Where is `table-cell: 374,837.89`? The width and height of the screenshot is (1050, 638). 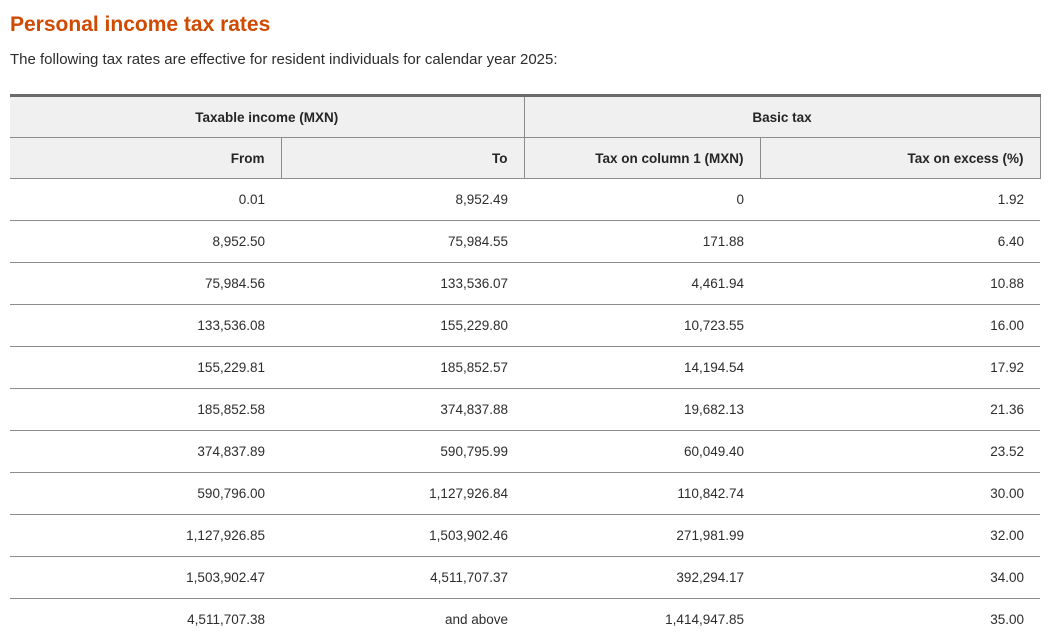
table-cell: 374,837.89 is located at coordinates (145, 451).